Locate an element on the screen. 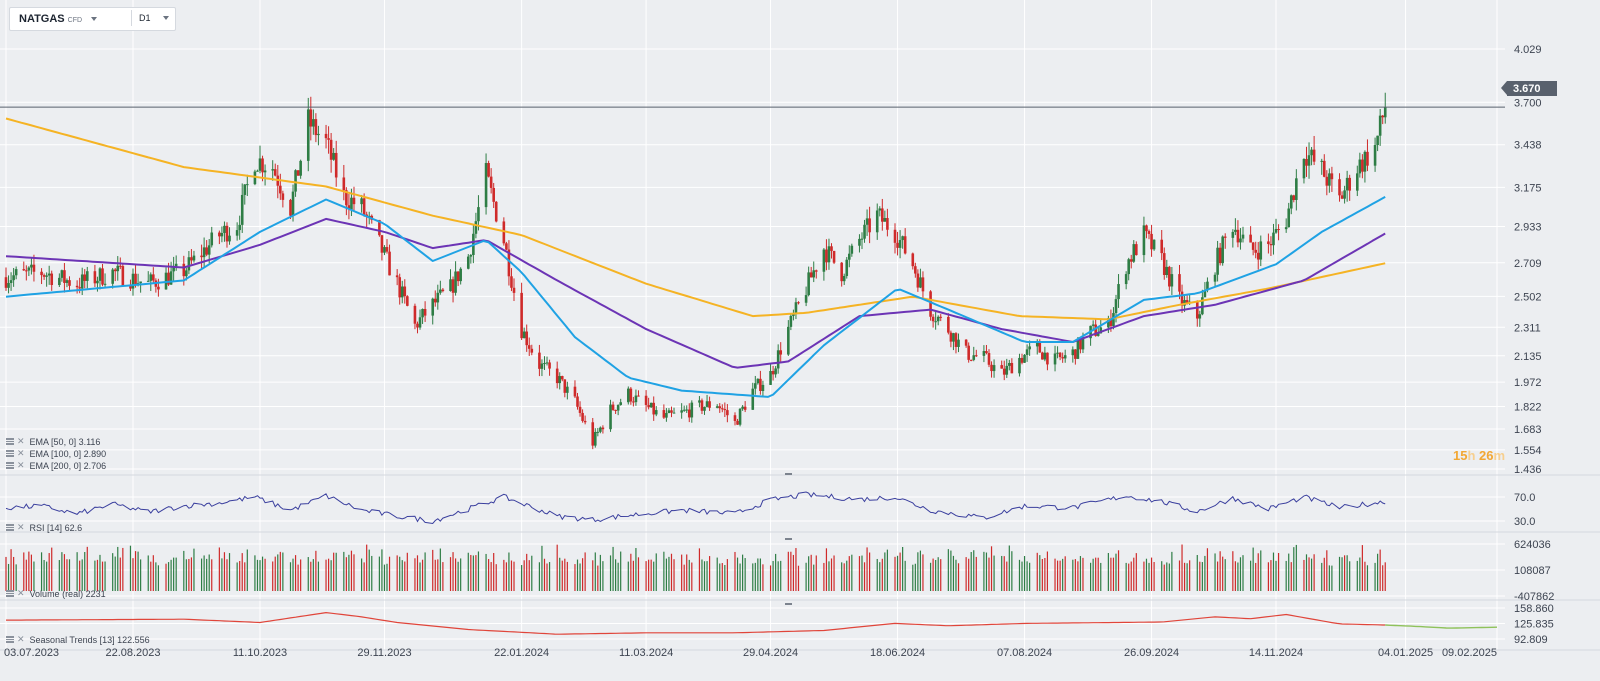 The width and height of the screenshot is (1600, 681). y-tick-label: 30.0 is located at coordinates (1524, 522).